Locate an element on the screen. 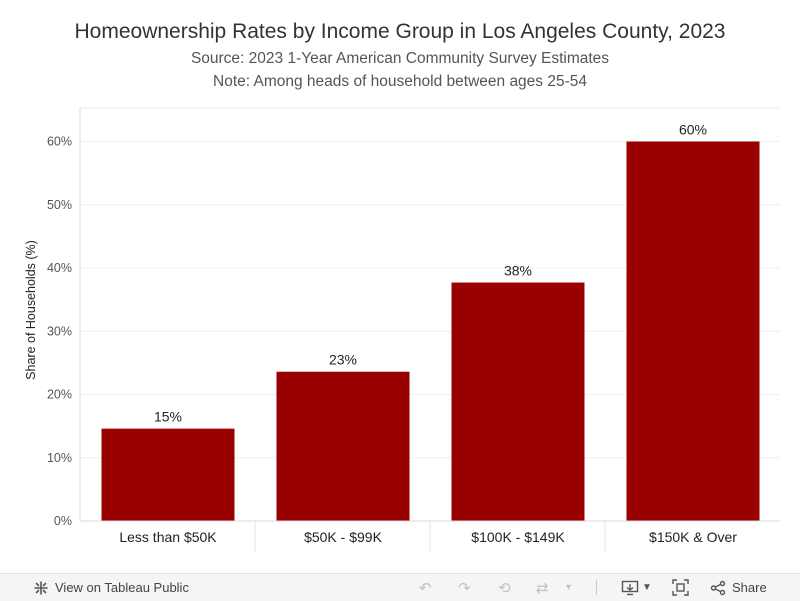 The image size is (800, 601). data-label: 23% is located at coordinates (343, 360).